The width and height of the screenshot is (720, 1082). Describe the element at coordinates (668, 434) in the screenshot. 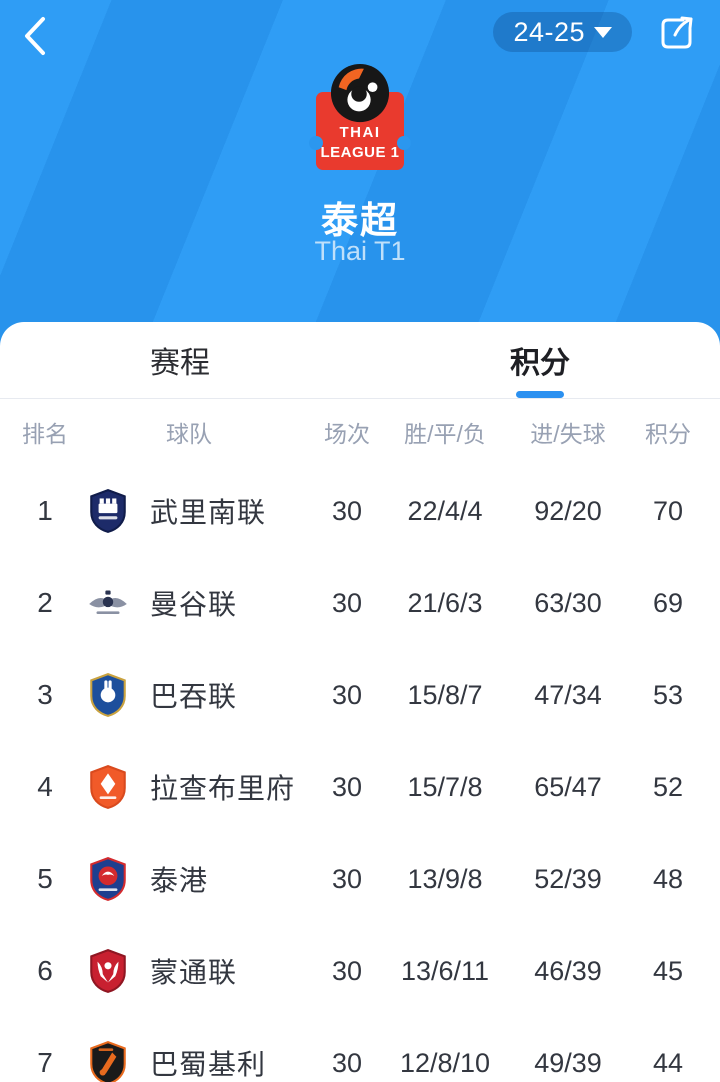

I see `col-points: 积分` at that location.